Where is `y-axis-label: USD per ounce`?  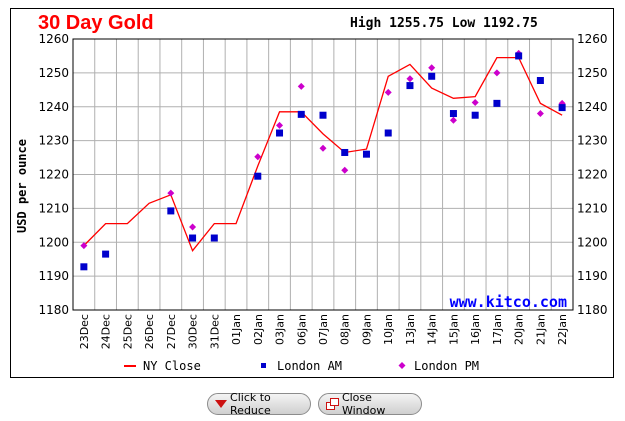
y-axis-label: USD per ounce is located at coordinates (22, 186).